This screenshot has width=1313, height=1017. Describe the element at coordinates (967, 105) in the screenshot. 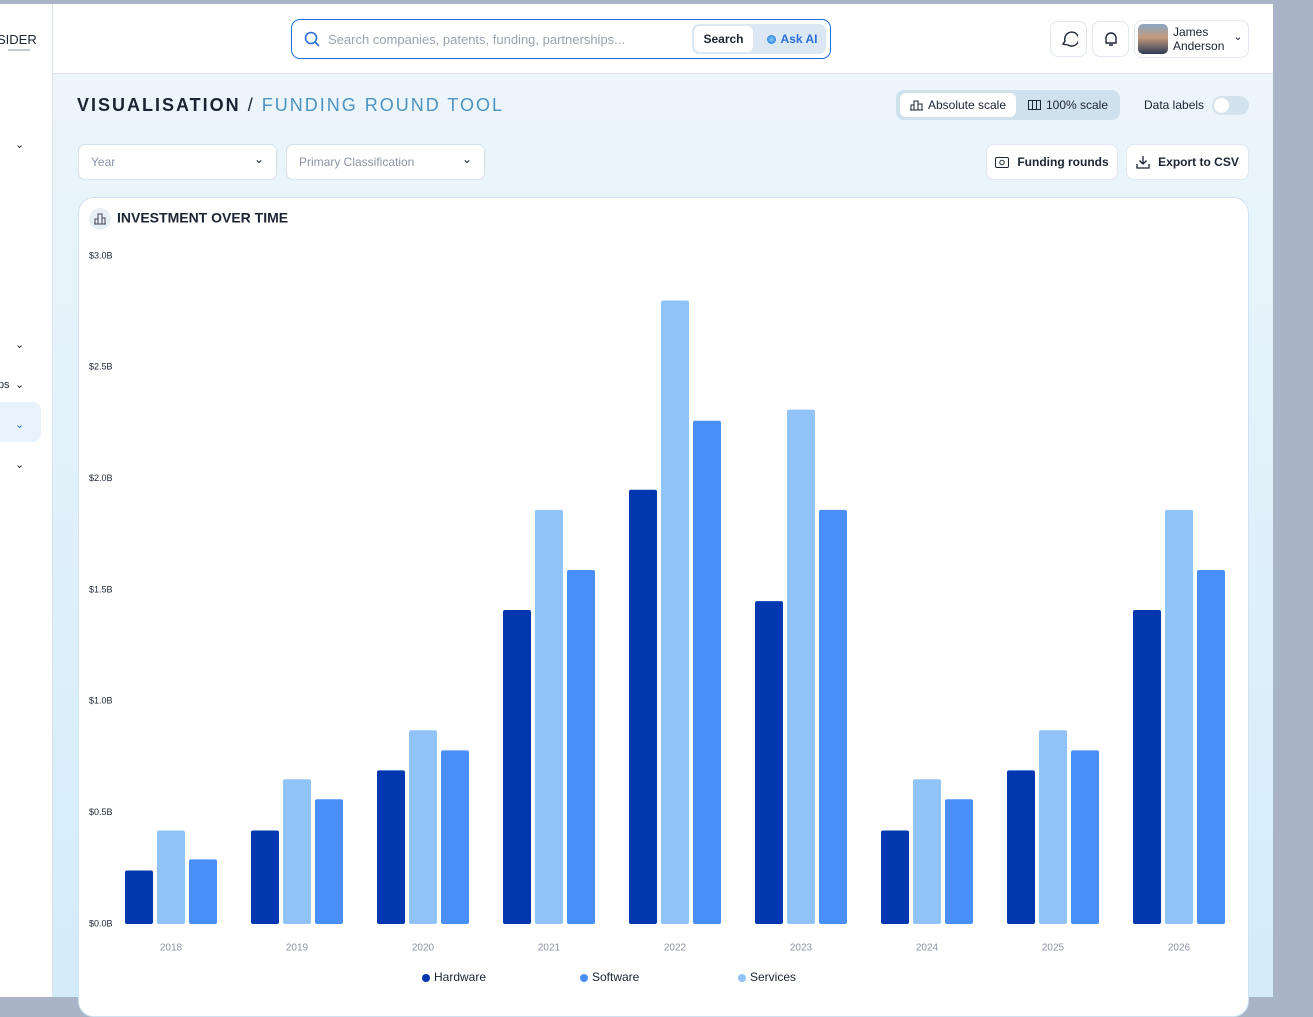

I see `absolute-scale-label: Absolute scale` at that location.